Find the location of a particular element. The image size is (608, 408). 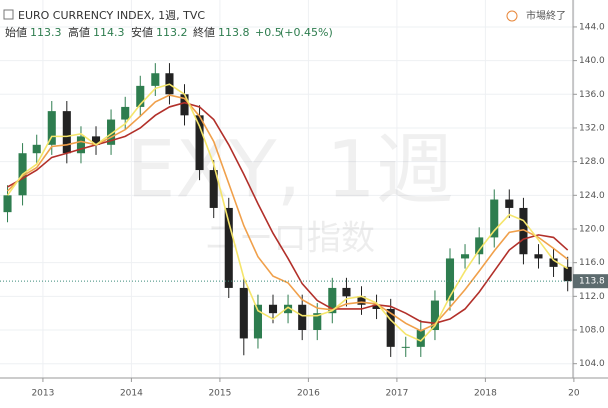

x-tick-label: 2017 is located at coordinates (396, 394).